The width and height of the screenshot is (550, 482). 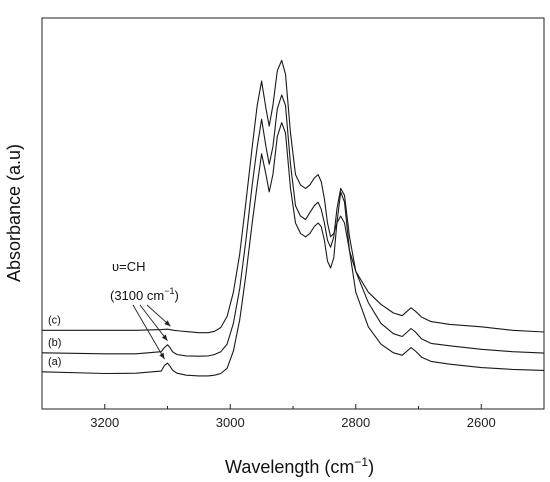 What do you see at coordinates (481, 422) in the screenshot?
I see `x-tick-label: 2600` at bounding box center [481, 422].